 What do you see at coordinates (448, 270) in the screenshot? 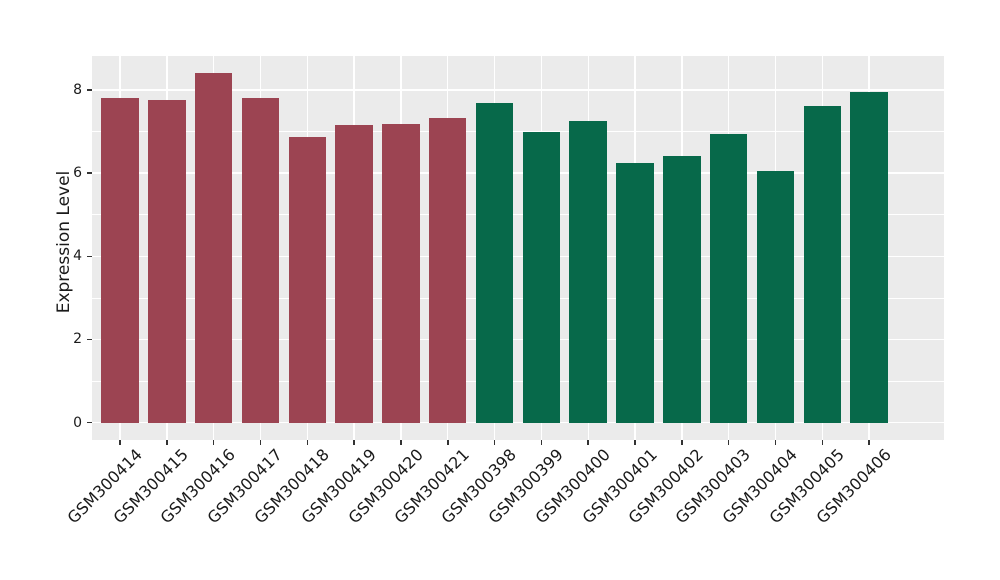
I see `bar-GSM300421` at bounding box center [448, 270].